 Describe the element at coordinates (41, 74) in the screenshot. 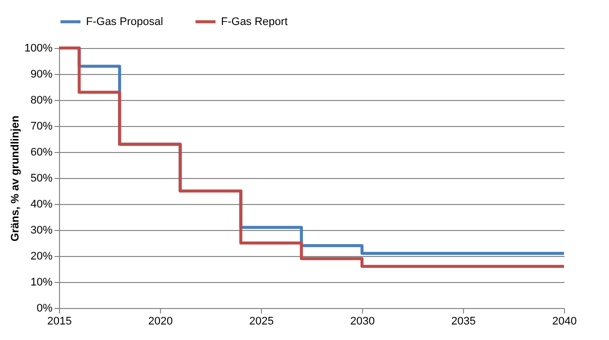

I see `y-tick-label: 90%` at that location.